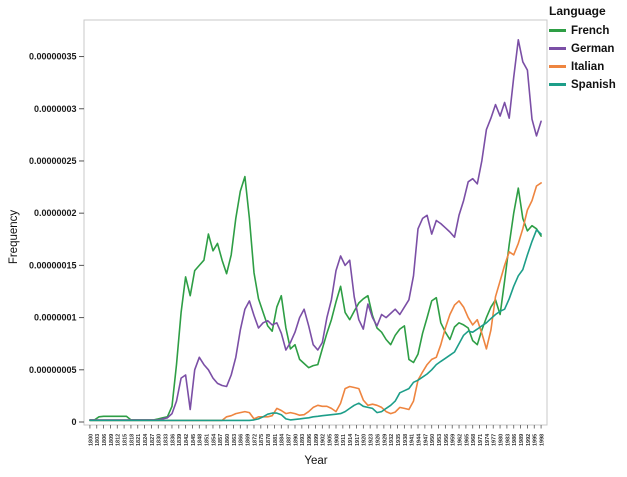 The width and height of the screenshot is (627, 477). Describe the element at coordinates (474, 440) in the screenshot. I see `x-tick-label-56: 1968` at that location.